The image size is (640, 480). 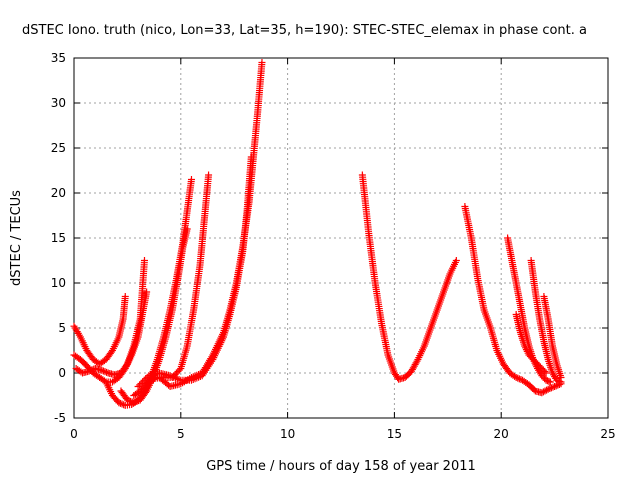 What do you see at coordinates (58, 238) in the screenshot?
I see `y-tick-label: 15` at bounding box center [58, 238].